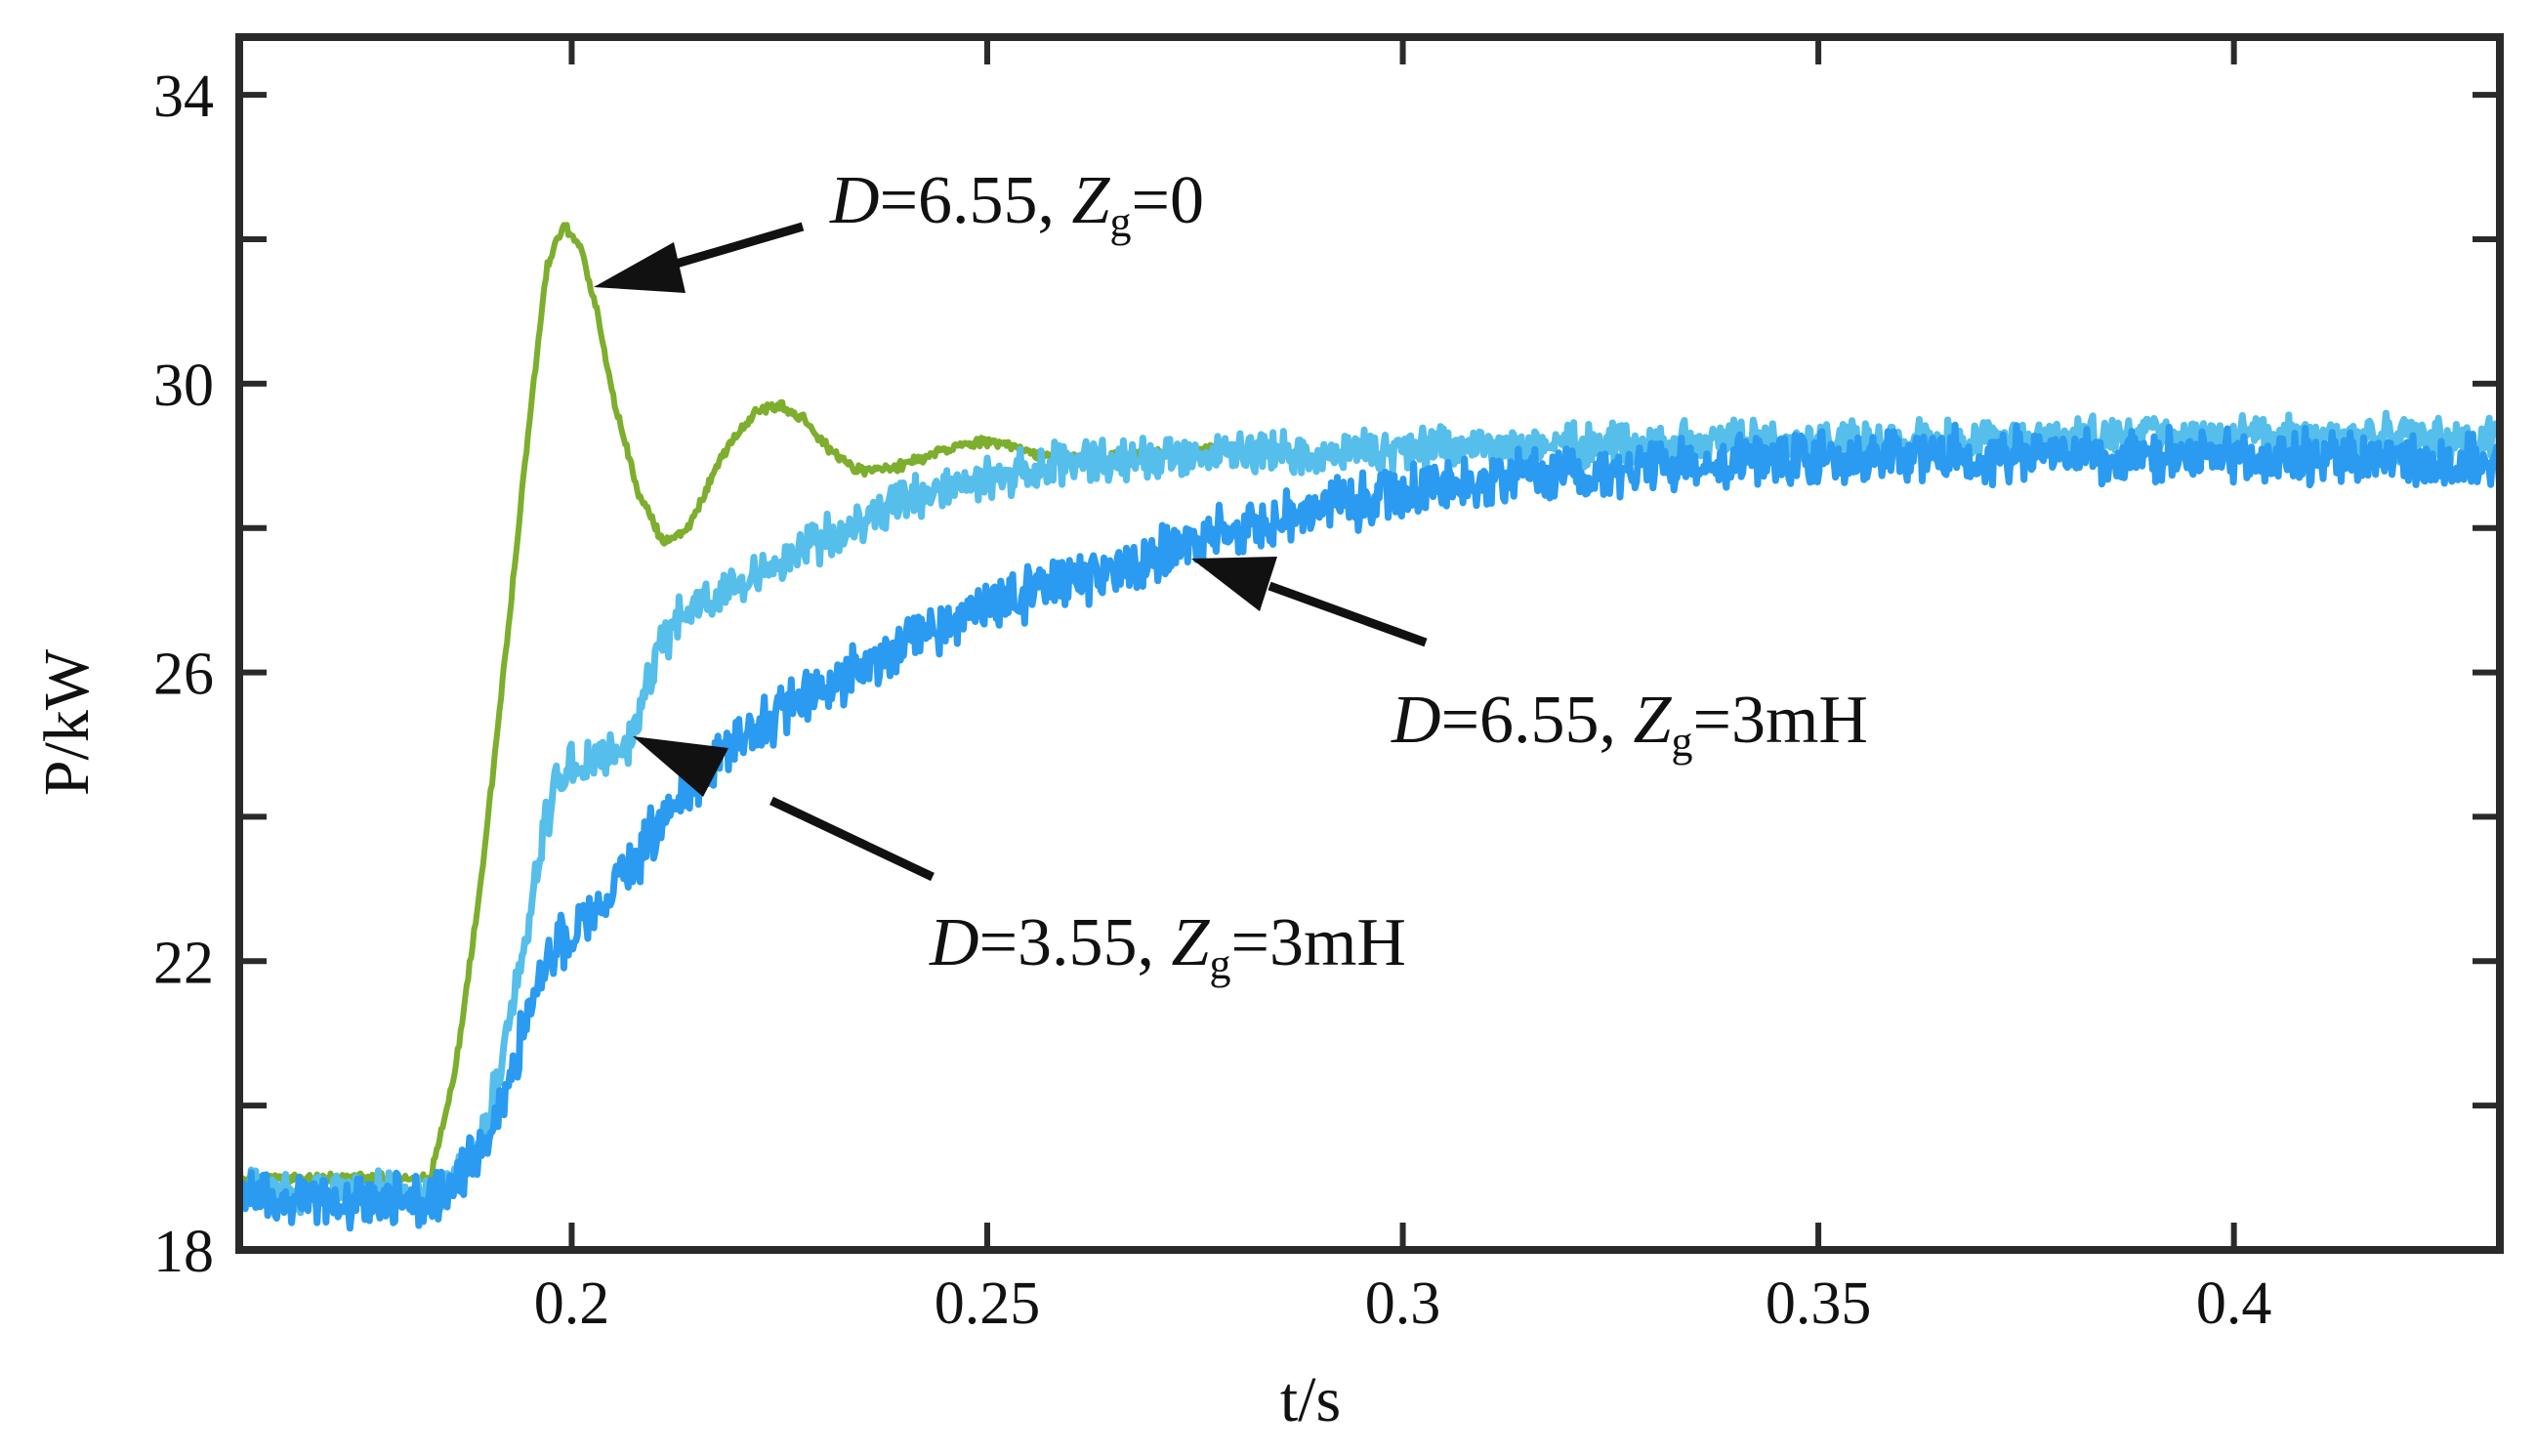 This screenshot has width=2536, height=1456. I want to click on annotation-d655-zg0: D=6.55, Zg=0, so click(899, 228).